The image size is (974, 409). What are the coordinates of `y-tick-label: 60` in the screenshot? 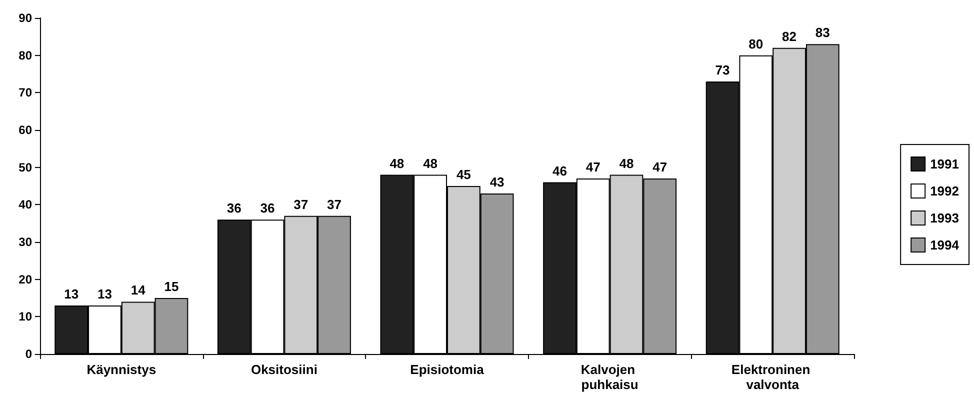 It's located at (25, 130).